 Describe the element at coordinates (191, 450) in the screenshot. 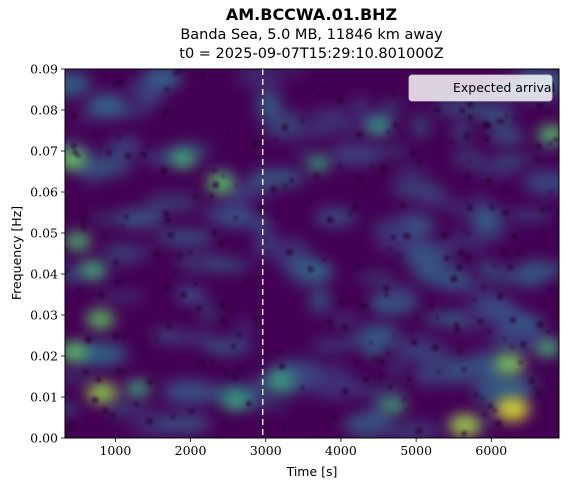

I see `x-tick-label: 2000` at that location.